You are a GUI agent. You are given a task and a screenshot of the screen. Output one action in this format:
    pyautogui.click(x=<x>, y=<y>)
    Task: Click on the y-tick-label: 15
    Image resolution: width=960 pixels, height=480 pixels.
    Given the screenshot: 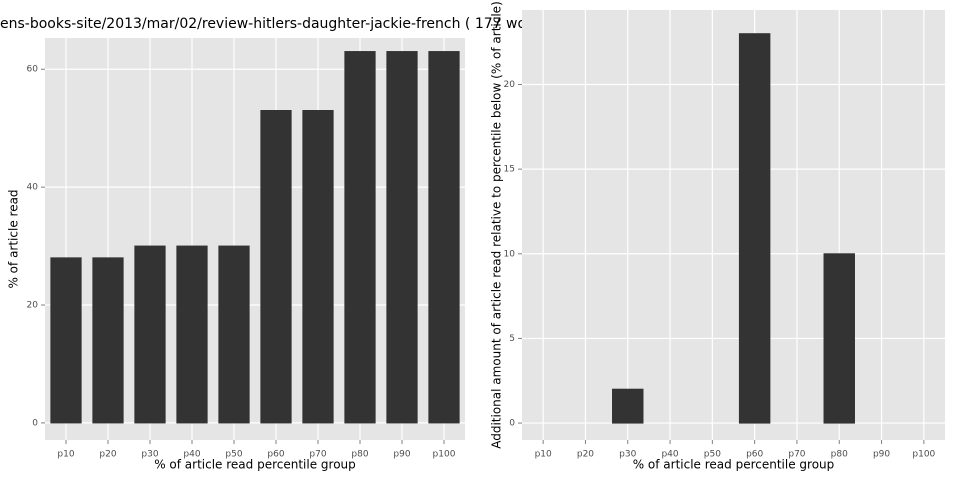 What is the action you would take?
    pyautogui.click(x=509, y=170)
    